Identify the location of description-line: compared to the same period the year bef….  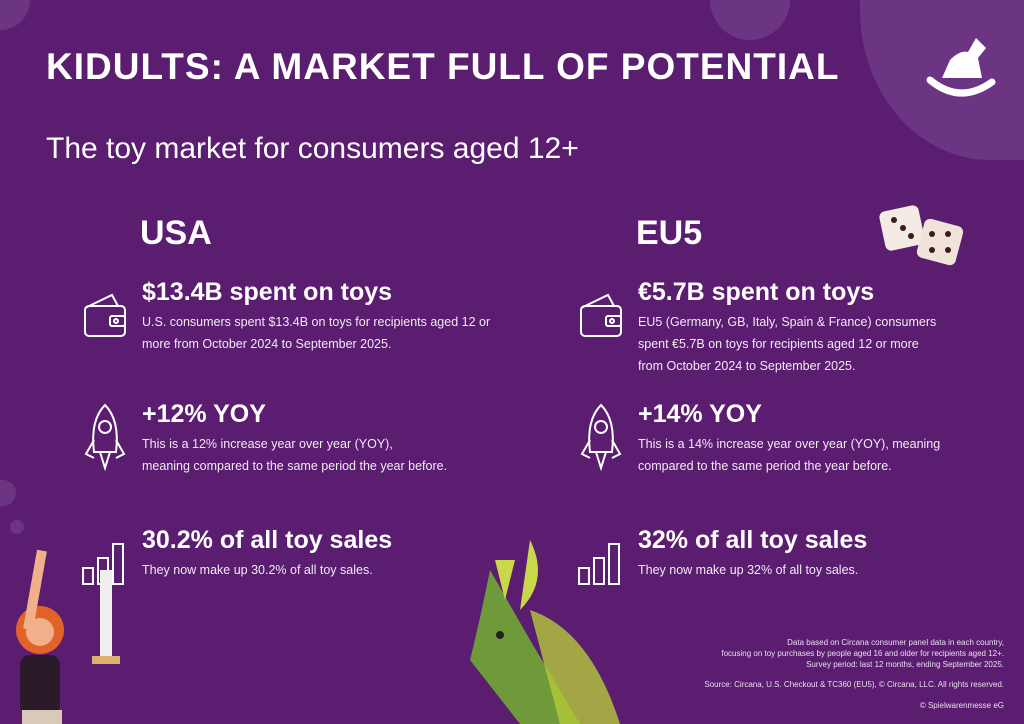
(765, 466).